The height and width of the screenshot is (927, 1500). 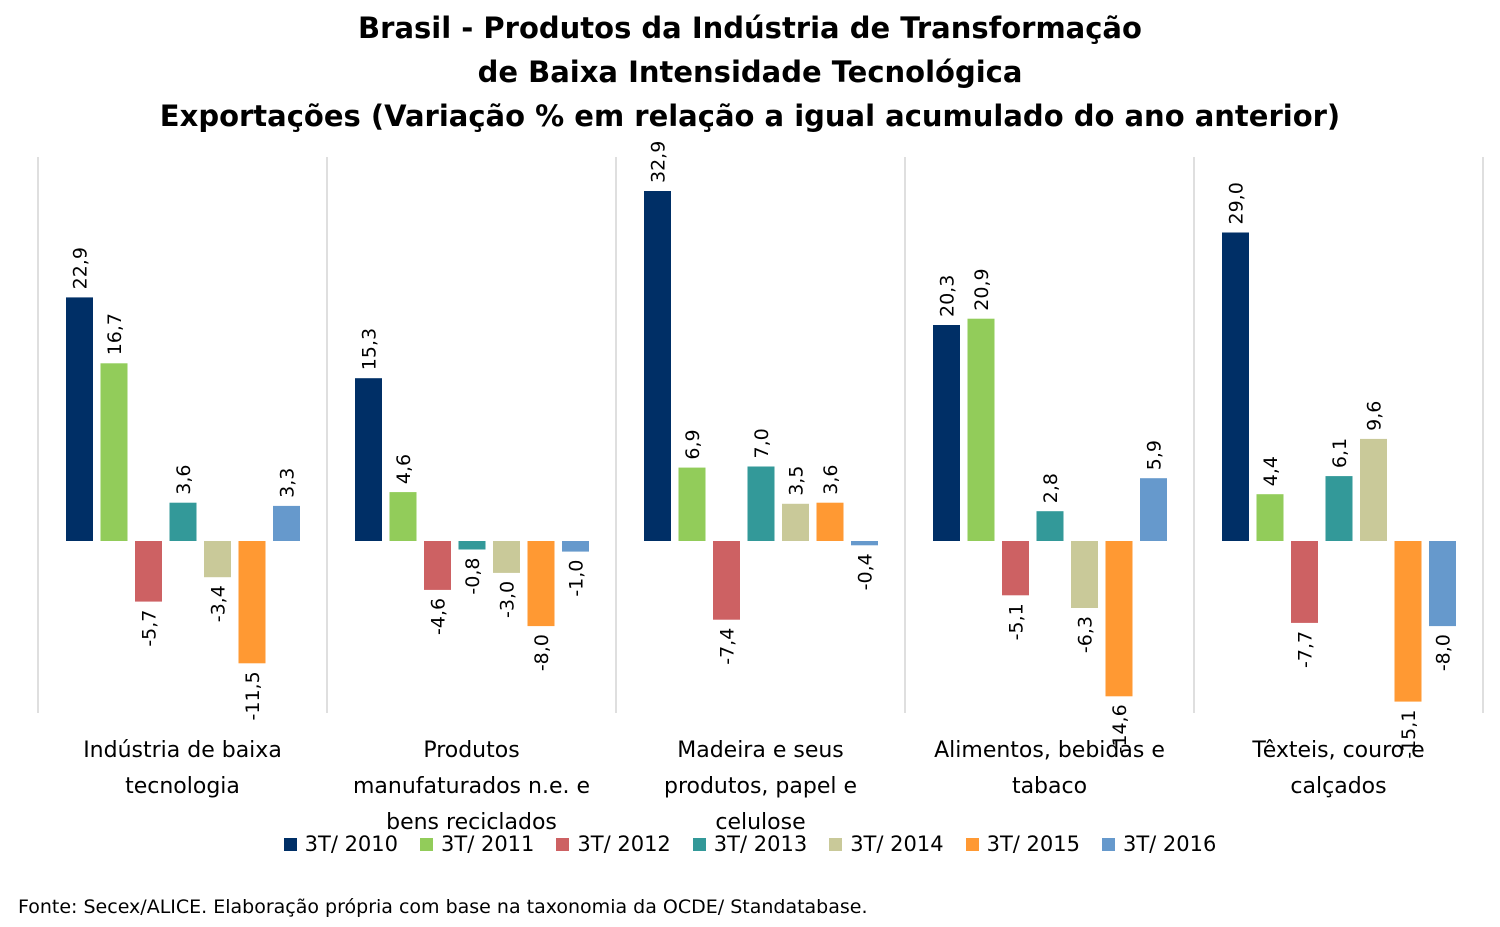 What do you see at coordinates (471, 820) in the screenshot?
I see `category-label: bens reciclados` at bounding box center [471, 820].